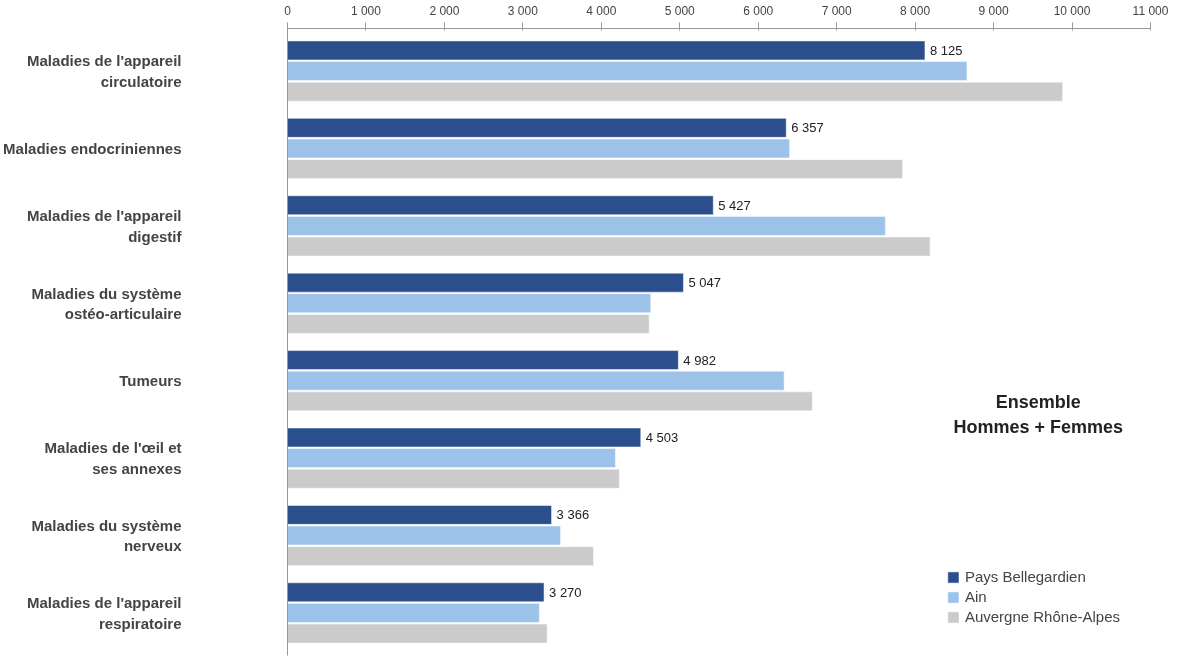  What do you see at coordinates (705, 283) in the screenshot?
I see `data-label: 5 047` at bounding box center [705, 283].